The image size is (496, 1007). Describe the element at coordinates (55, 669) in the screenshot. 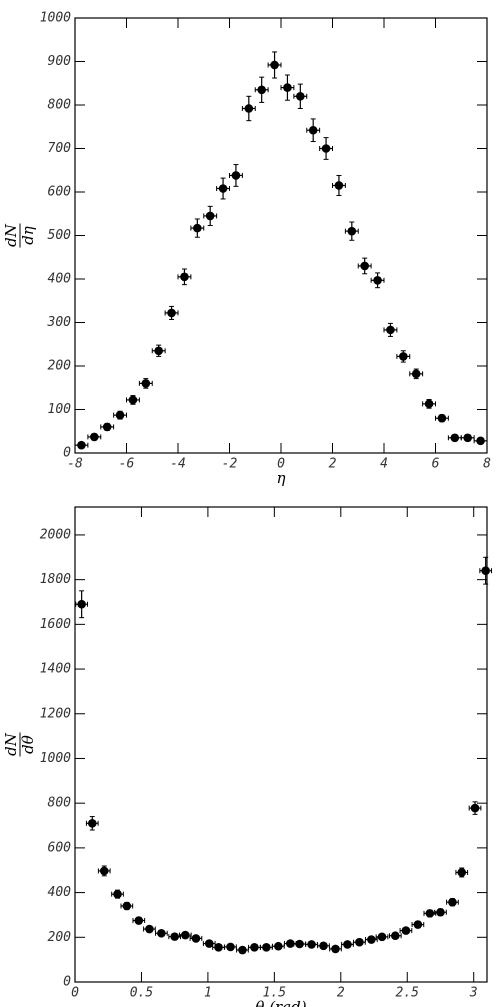

I see `y-tick-label: 1400` at that location.